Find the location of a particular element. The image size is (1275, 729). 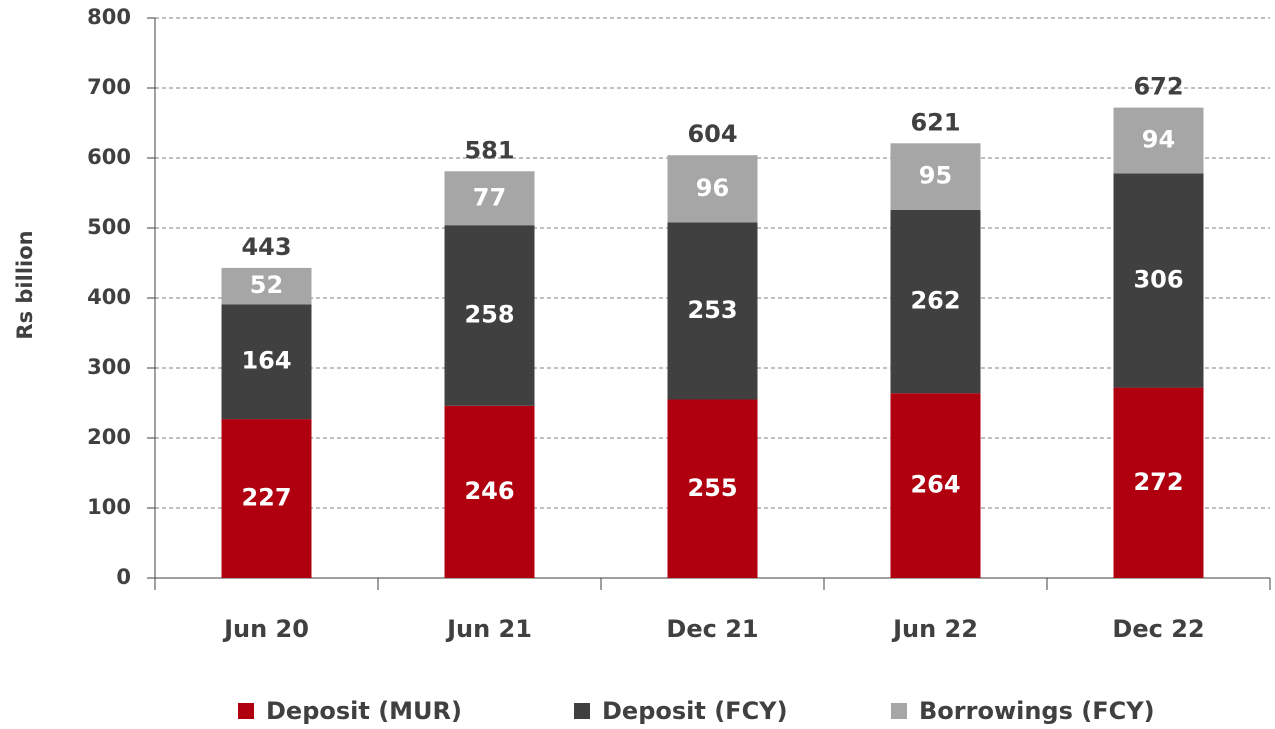

y-tick-label: 800 is located at coordinates (109, 17).